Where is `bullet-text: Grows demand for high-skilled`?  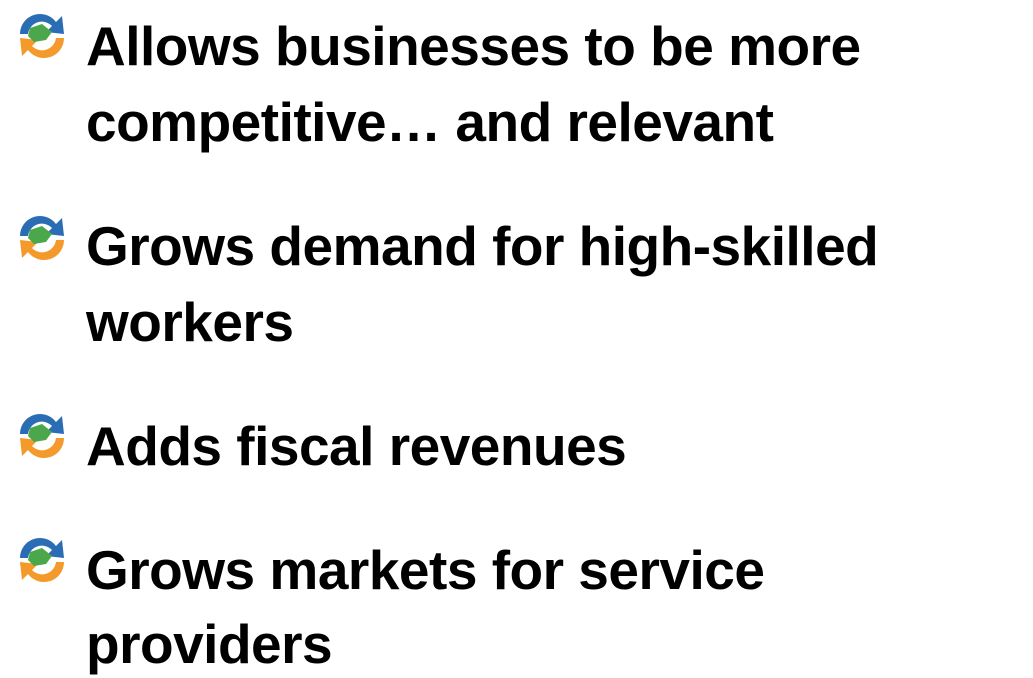
bullet-text: Grows demand for high-skilled is located at coordinates (482, 246).